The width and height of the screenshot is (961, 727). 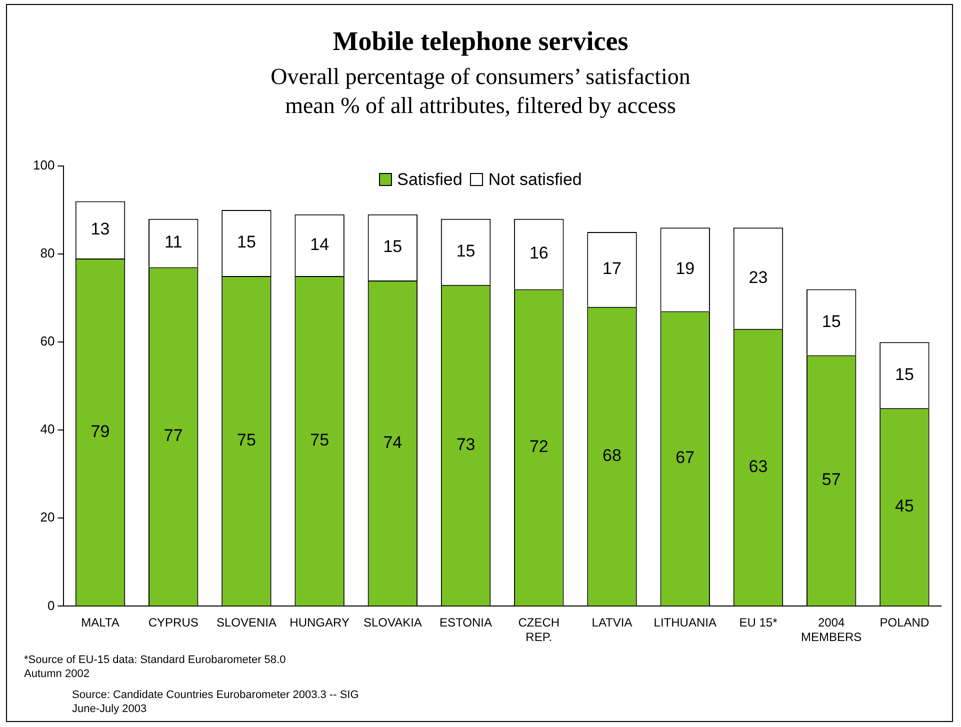 I want to click on x-tick-label: HUNGARY, so click(x=320, y=623).